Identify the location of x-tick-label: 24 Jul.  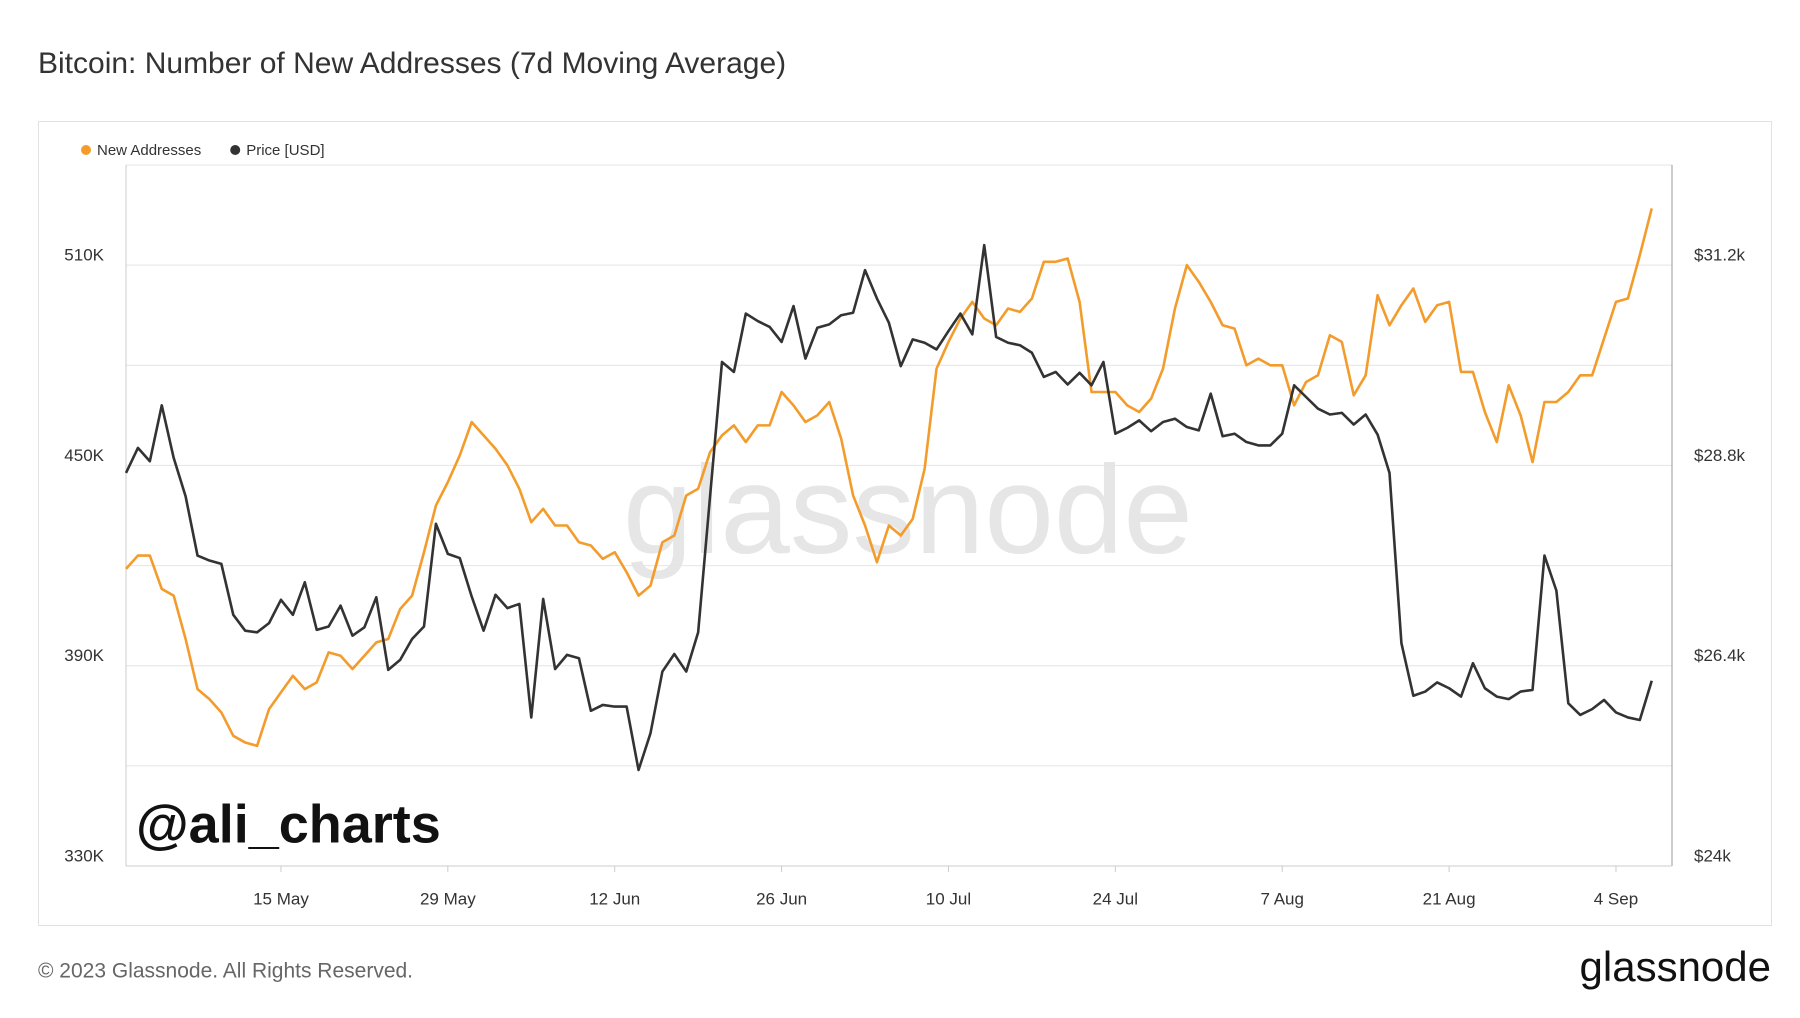
(1115, 898).